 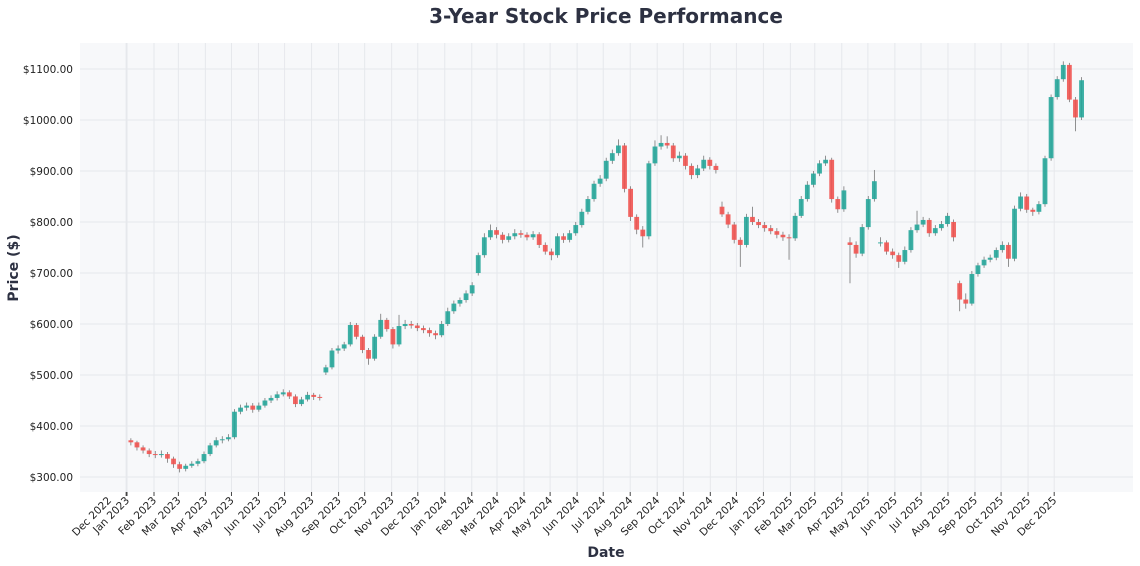 I want to click on y-tick-label: $400.00, so click(x=51, y=427).